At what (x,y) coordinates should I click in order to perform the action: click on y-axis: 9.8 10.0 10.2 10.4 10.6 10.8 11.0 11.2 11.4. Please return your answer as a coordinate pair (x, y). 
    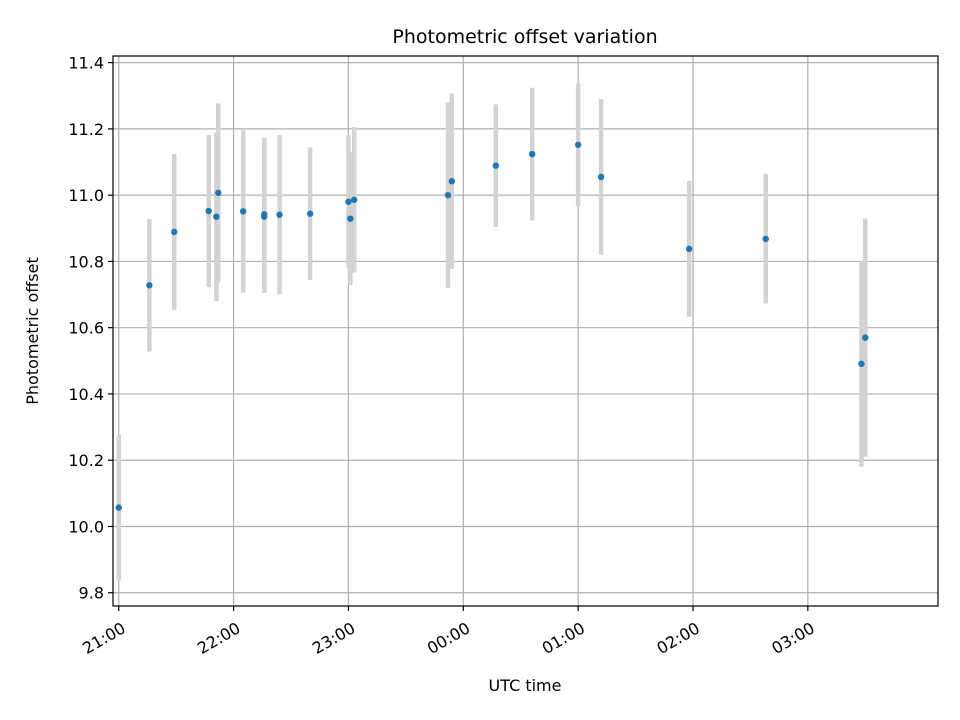
    Looking at the image, I should click on (90, 328).